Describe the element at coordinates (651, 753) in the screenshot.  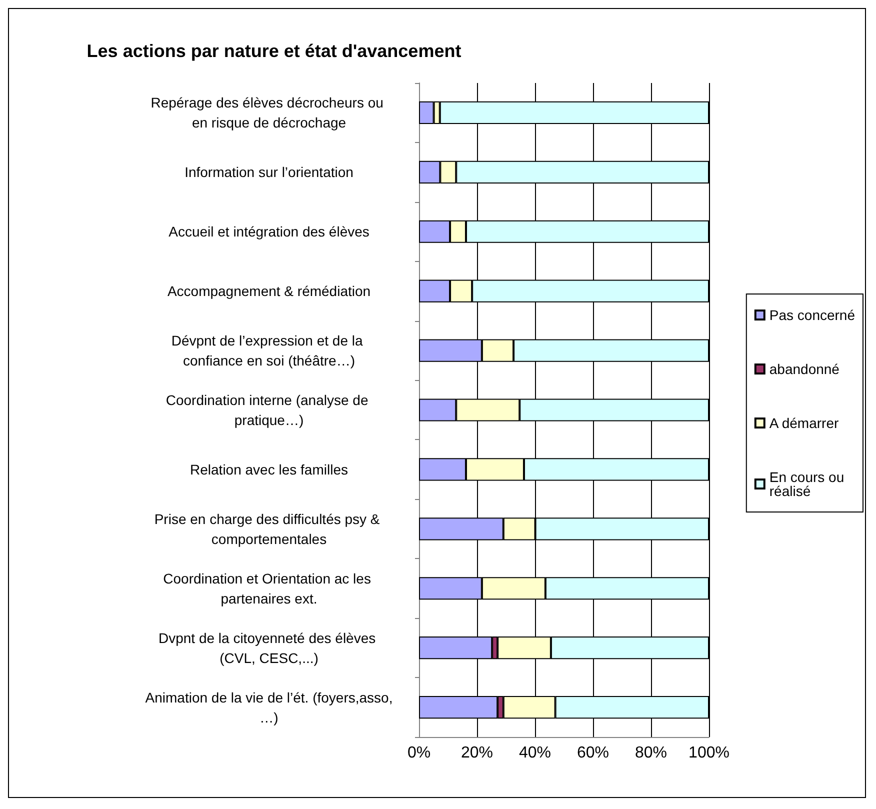
I see `x-tick-label: 80%` at that location.